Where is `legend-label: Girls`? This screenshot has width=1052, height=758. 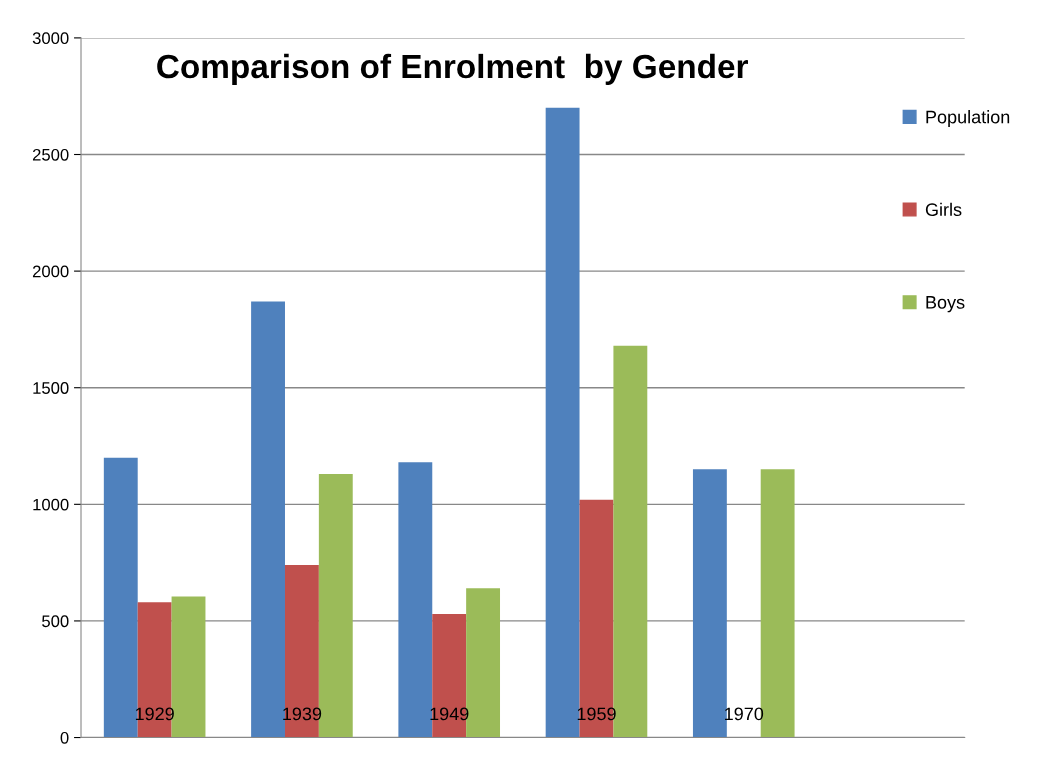
legend-label: Girls is located at coordinates (943, 209).